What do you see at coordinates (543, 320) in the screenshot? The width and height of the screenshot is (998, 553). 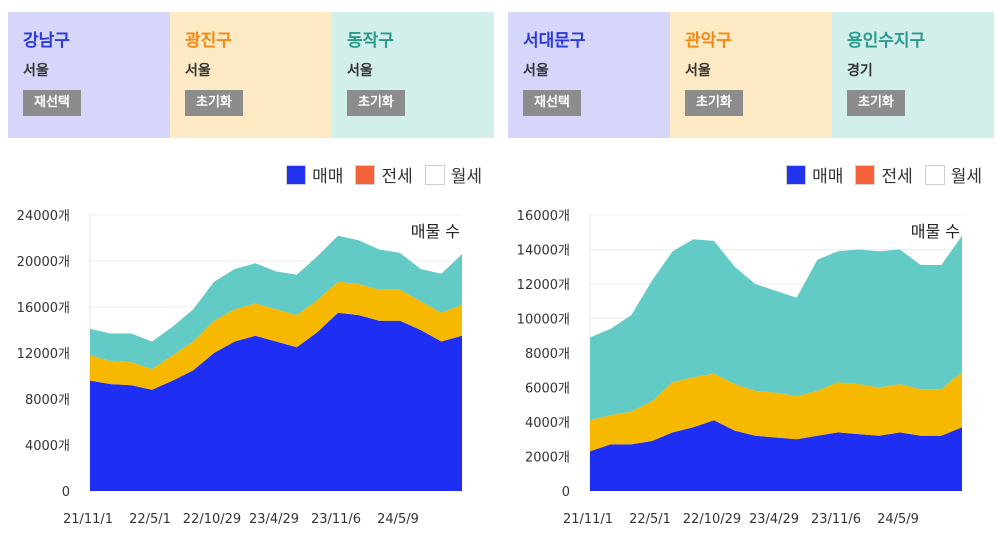 I see `y-tick-label: 10000개` at bounding box center [543, 320].